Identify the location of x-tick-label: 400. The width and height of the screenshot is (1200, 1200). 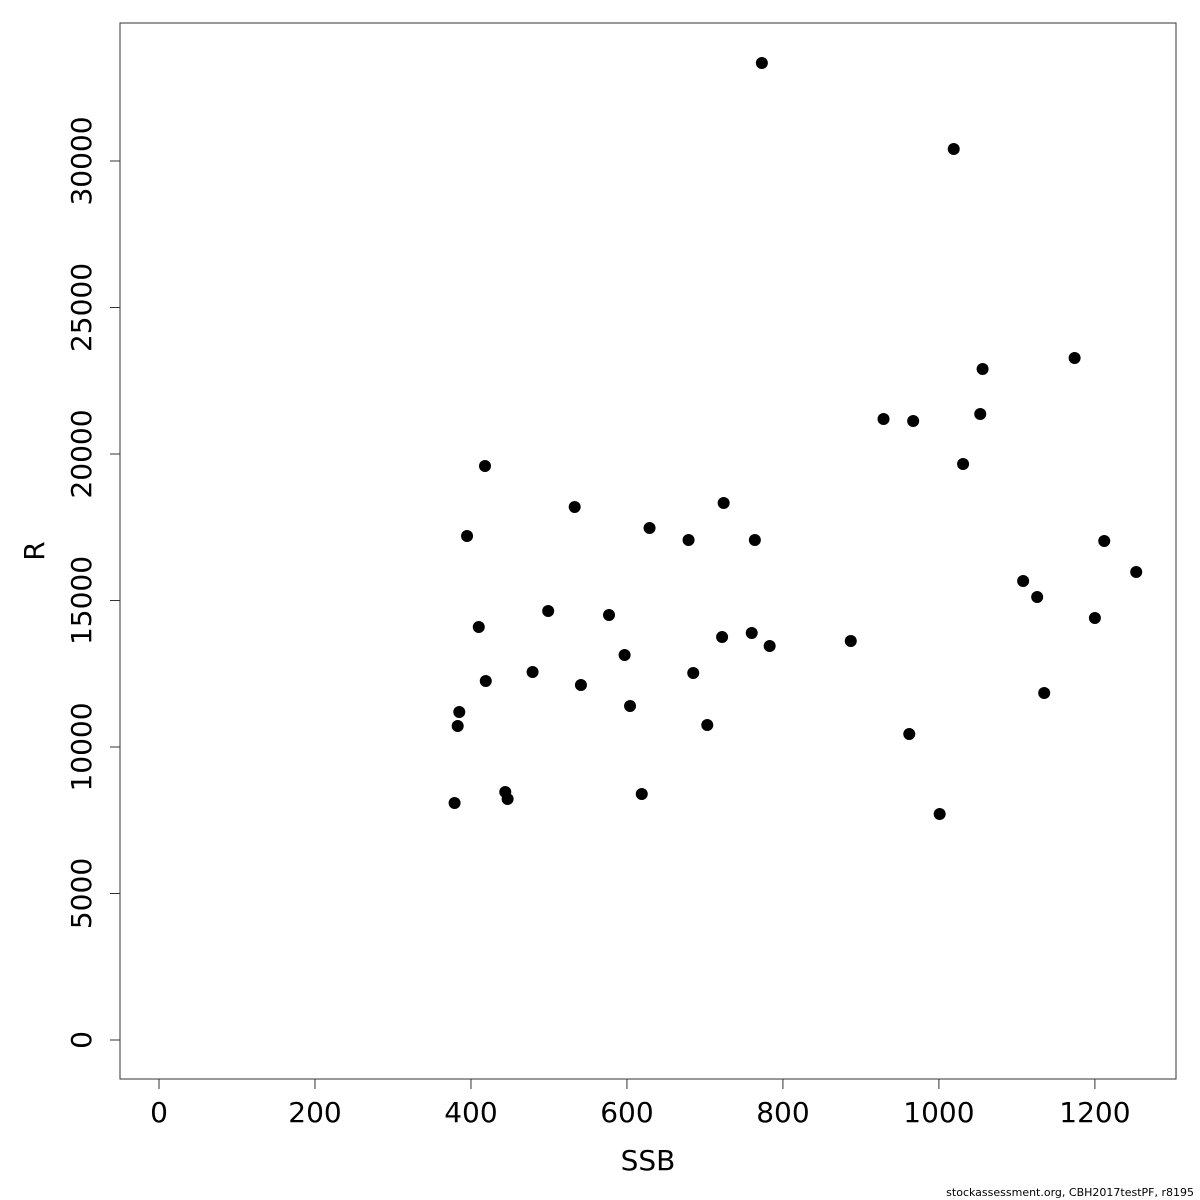
(470, 1112).